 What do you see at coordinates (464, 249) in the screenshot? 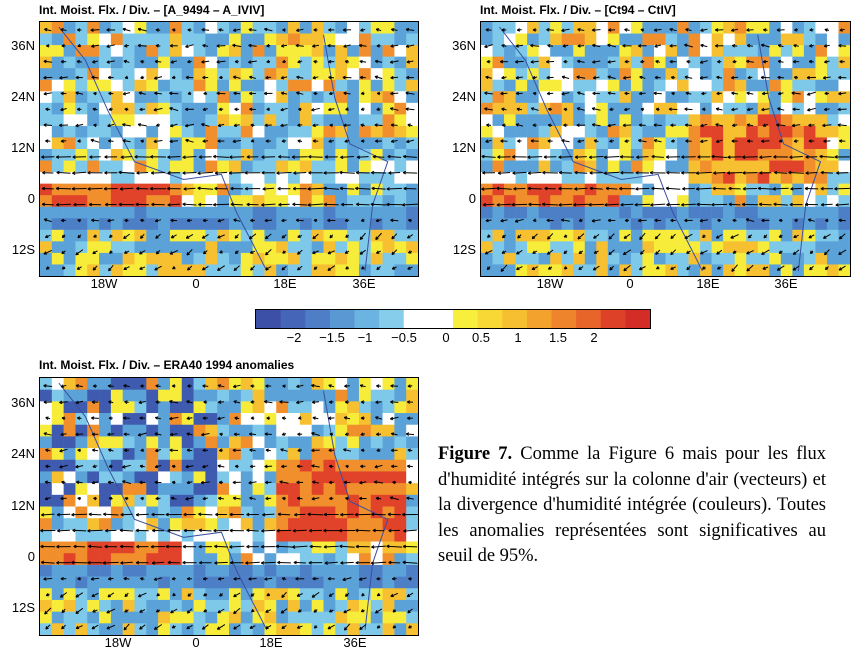
I see `panel-2-ytick: 12S` at bounding box center [464, 249].